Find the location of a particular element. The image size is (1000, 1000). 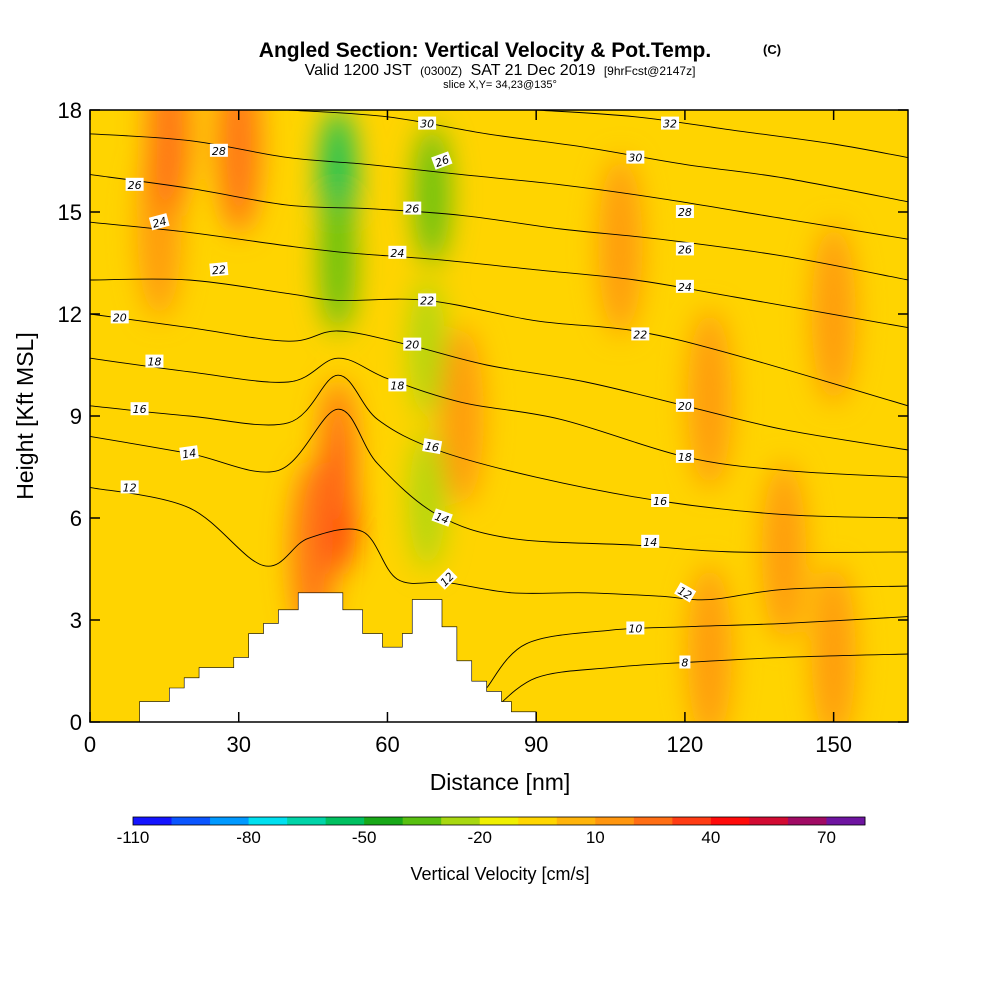

colorbar-label: Vertical Velocity [cm/s] is located at coordinates (499, 874).